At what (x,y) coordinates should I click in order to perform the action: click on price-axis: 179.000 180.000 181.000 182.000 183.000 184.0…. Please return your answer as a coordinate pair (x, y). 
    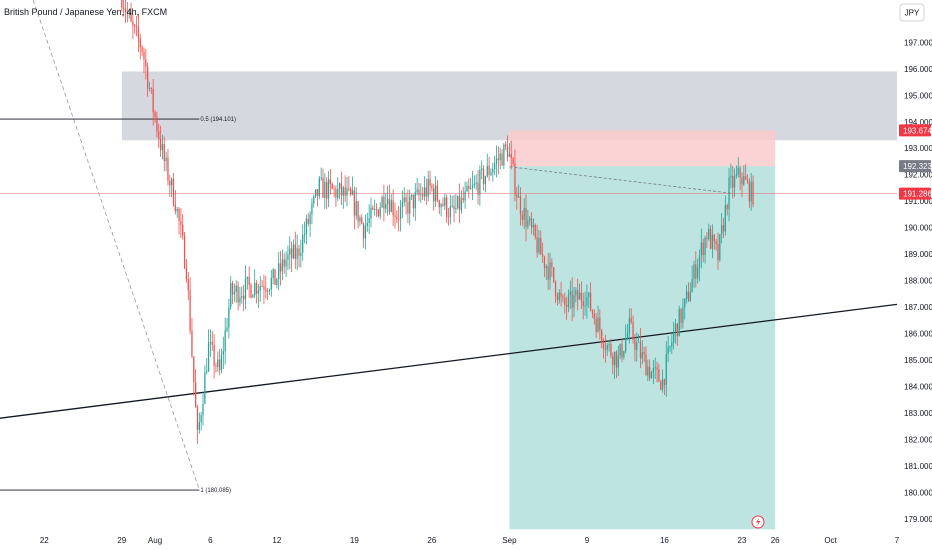
    Looking at the image, I should click on (918, 280).